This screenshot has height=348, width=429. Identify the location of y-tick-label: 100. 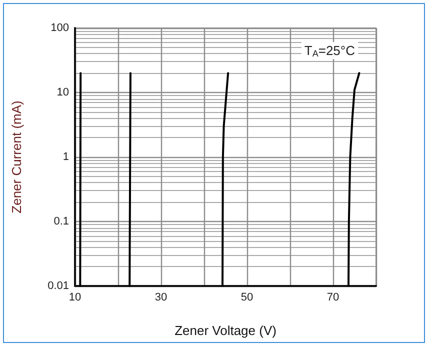
(59, 28).